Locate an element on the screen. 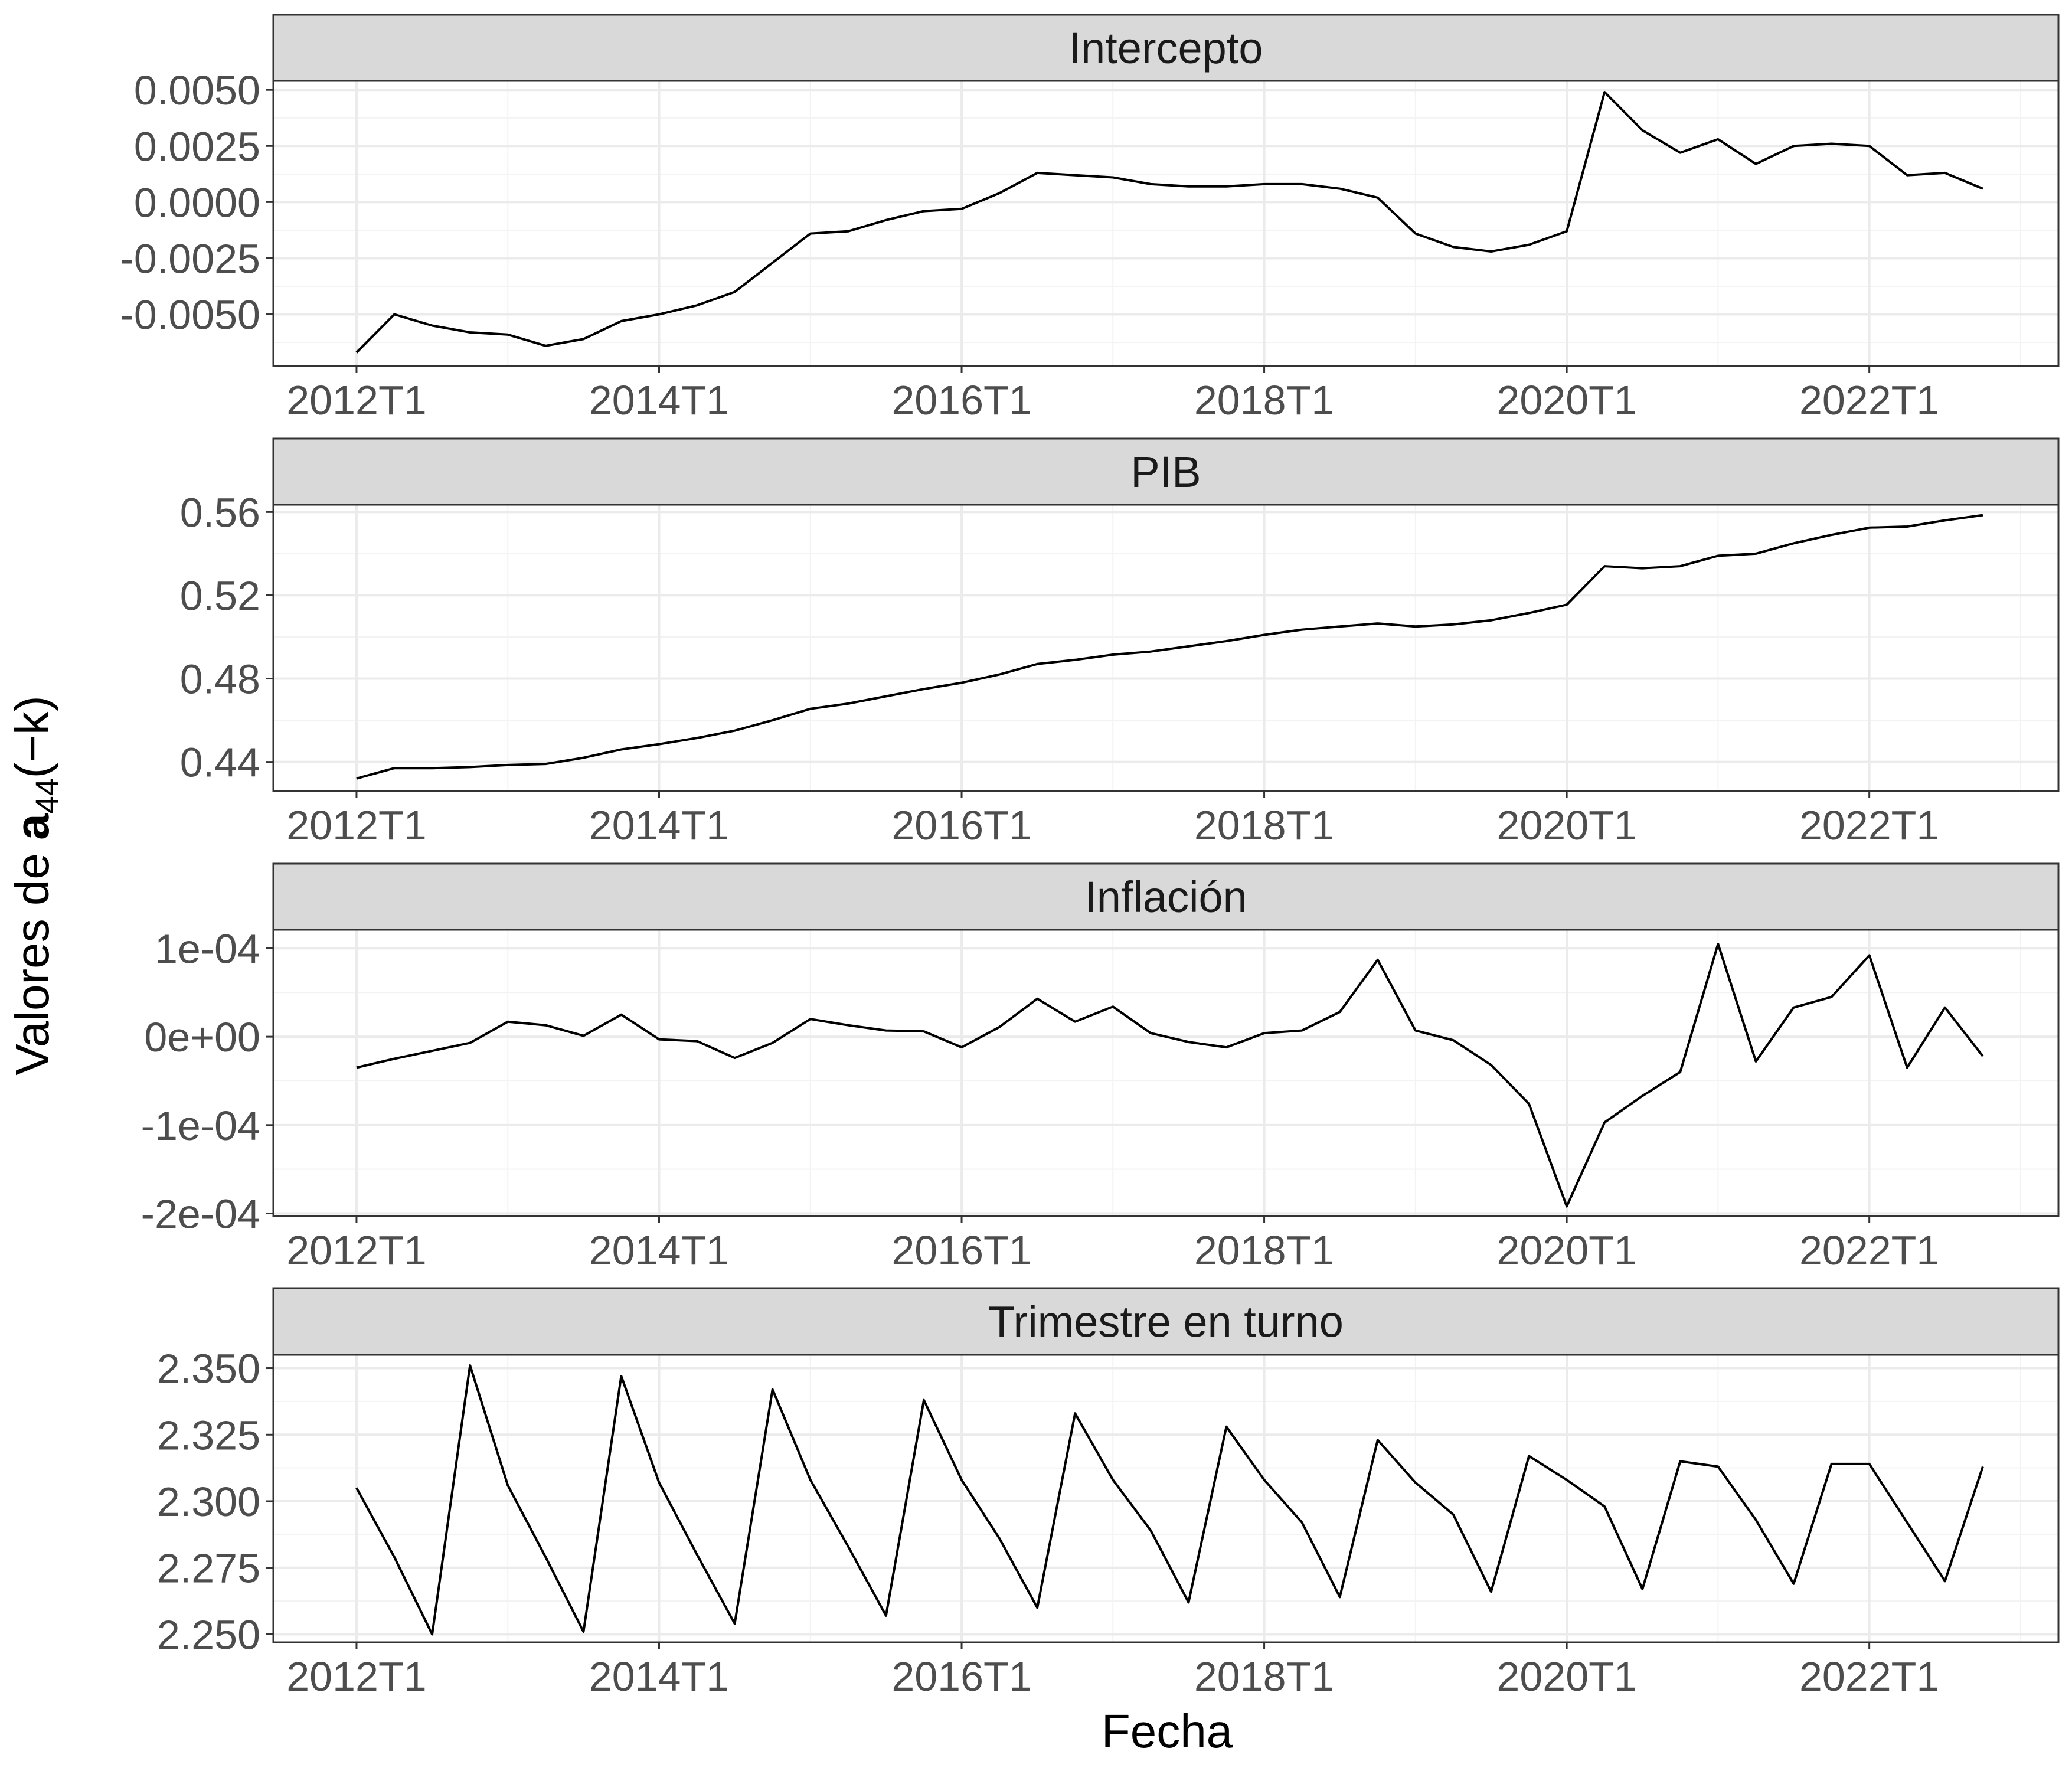 The height and width of the screenshot is (1771, 2072). y-tick-label: 2.350 is located at coordinates (209, 1369).